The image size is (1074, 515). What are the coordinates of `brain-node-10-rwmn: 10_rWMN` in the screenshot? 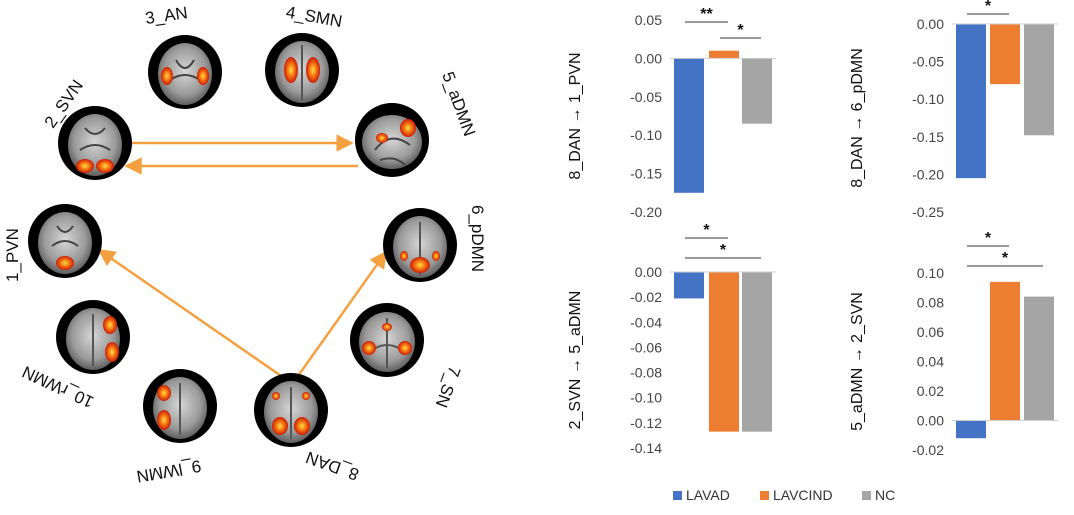 It's located at (74, 356).